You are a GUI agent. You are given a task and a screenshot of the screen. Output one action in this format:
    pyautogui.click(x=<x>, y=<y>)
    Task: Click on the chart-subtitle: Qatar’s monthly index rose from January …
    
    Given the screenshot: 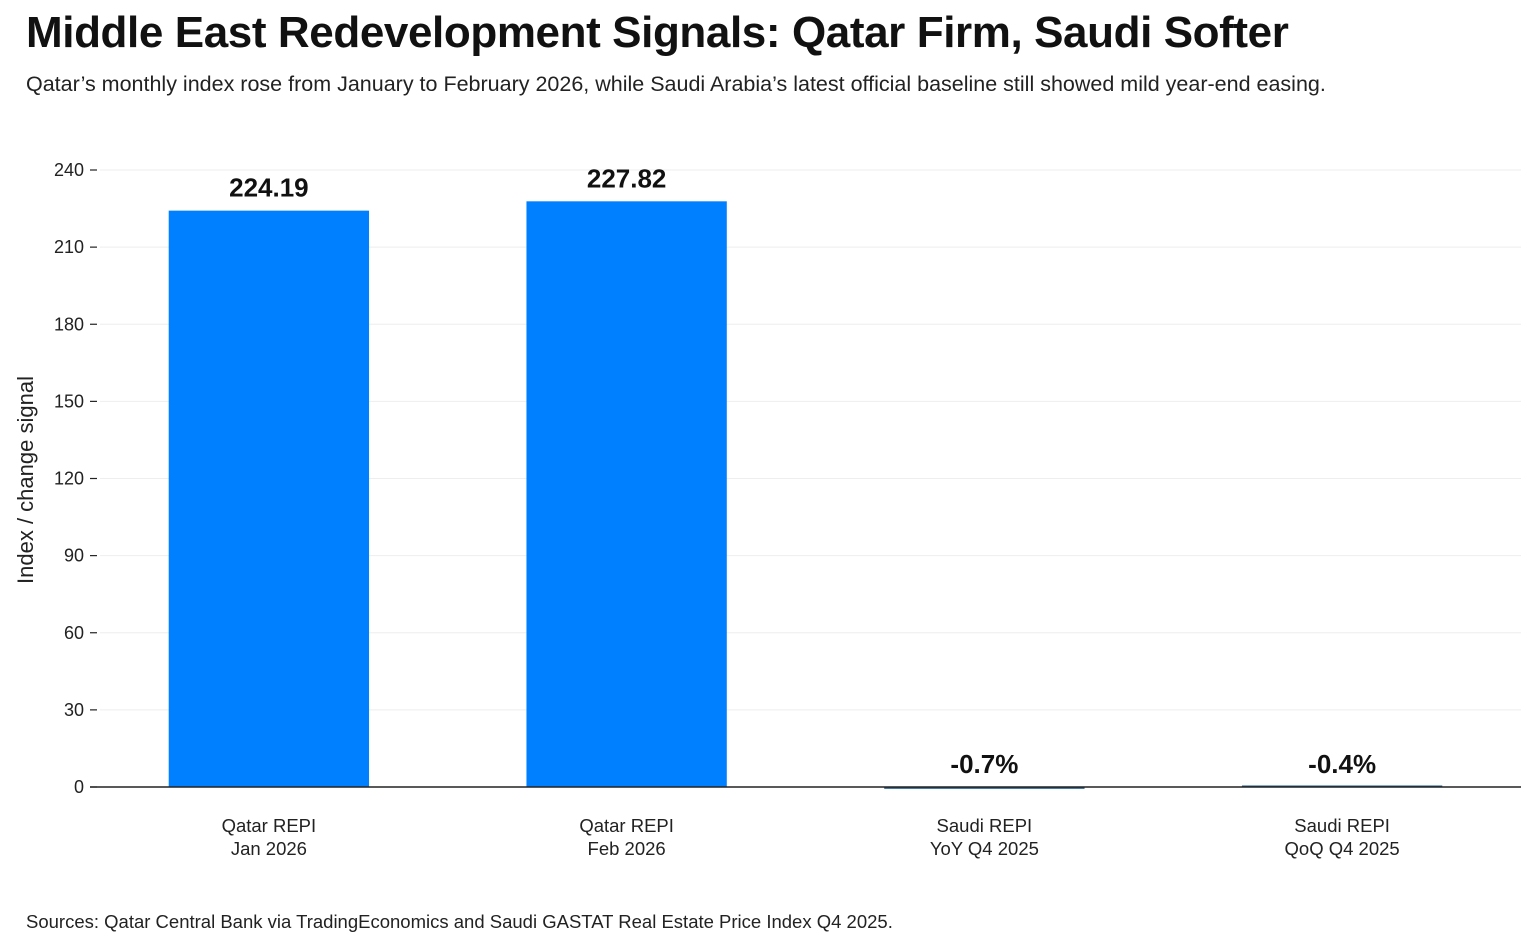 What is the action you would take?
    pyautogui.click(x=676, y=84)
    